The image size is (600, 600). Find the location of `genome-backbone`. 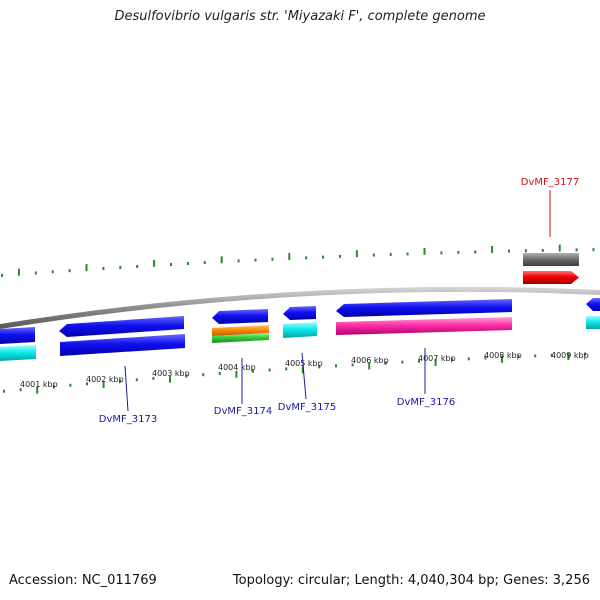

genome-backbone is located at coordinates (300, 307).